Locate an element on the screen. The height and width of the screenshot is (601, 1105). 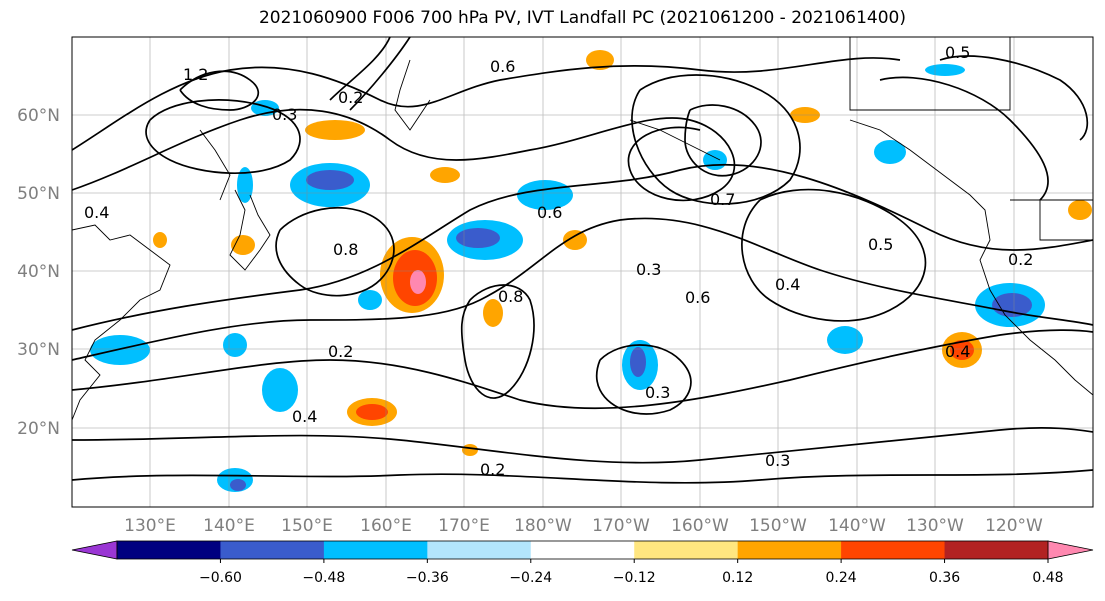
lon-label: 170°W is located at coordinates (621, 526).